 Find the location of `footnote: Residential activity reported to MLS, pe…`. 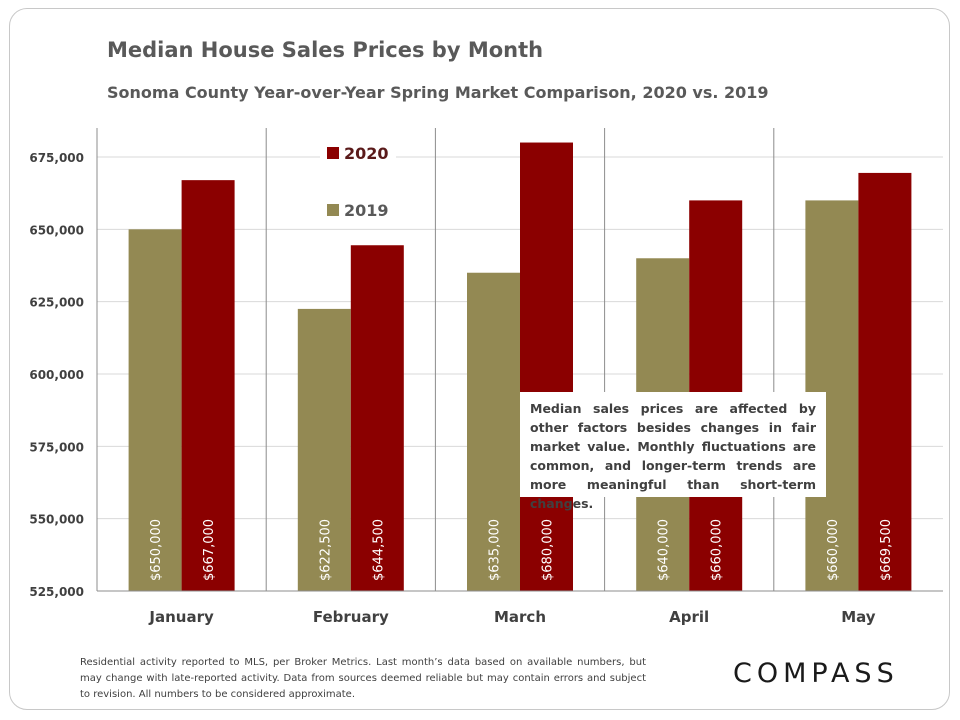

footnote: Residential activity reported to MLS, pe… is located at coordinates (363, 678).